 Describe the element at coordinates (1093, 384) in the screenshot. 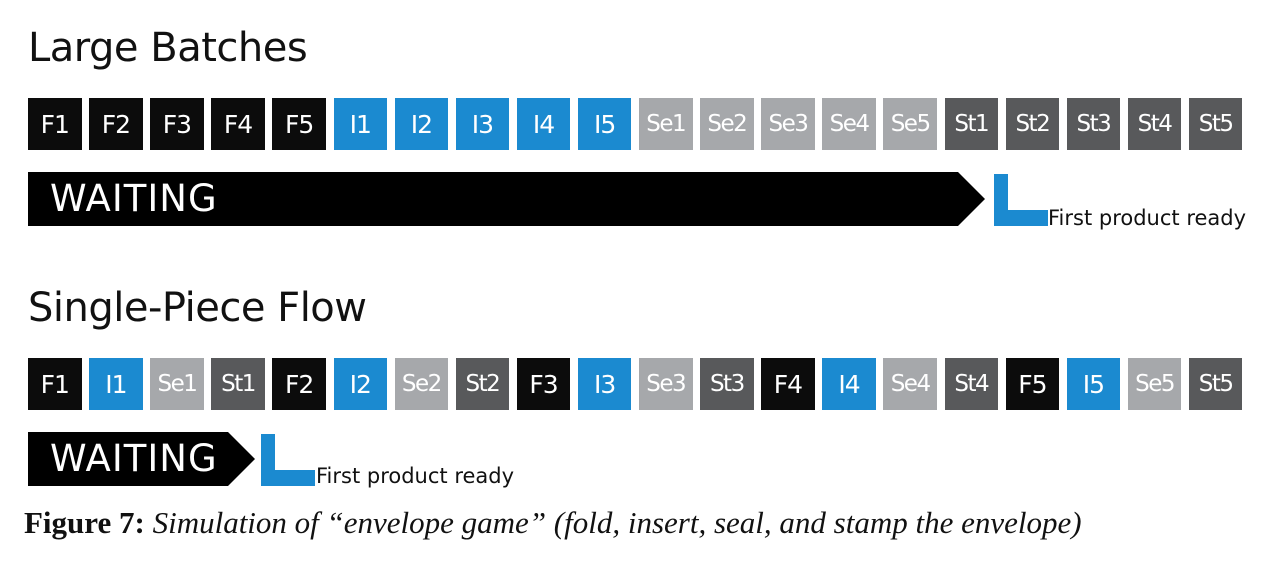

I see `single-piece-flow-step-i5: I5` at that location.